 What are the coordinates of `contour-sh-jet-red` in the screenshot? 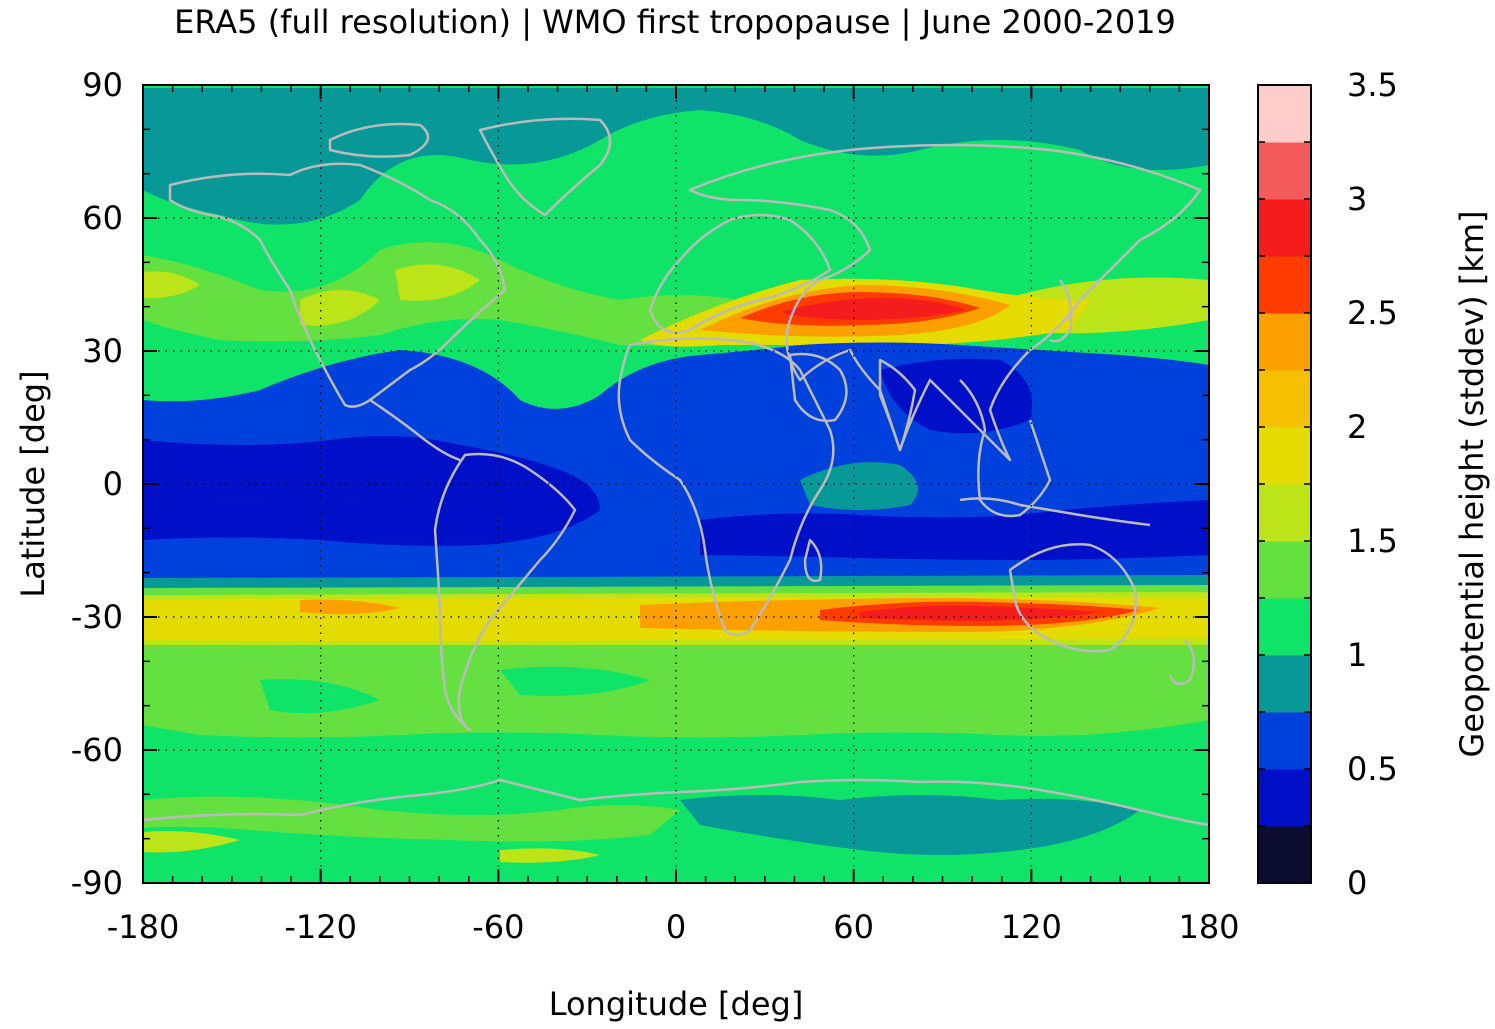 It's located at (980, 613).